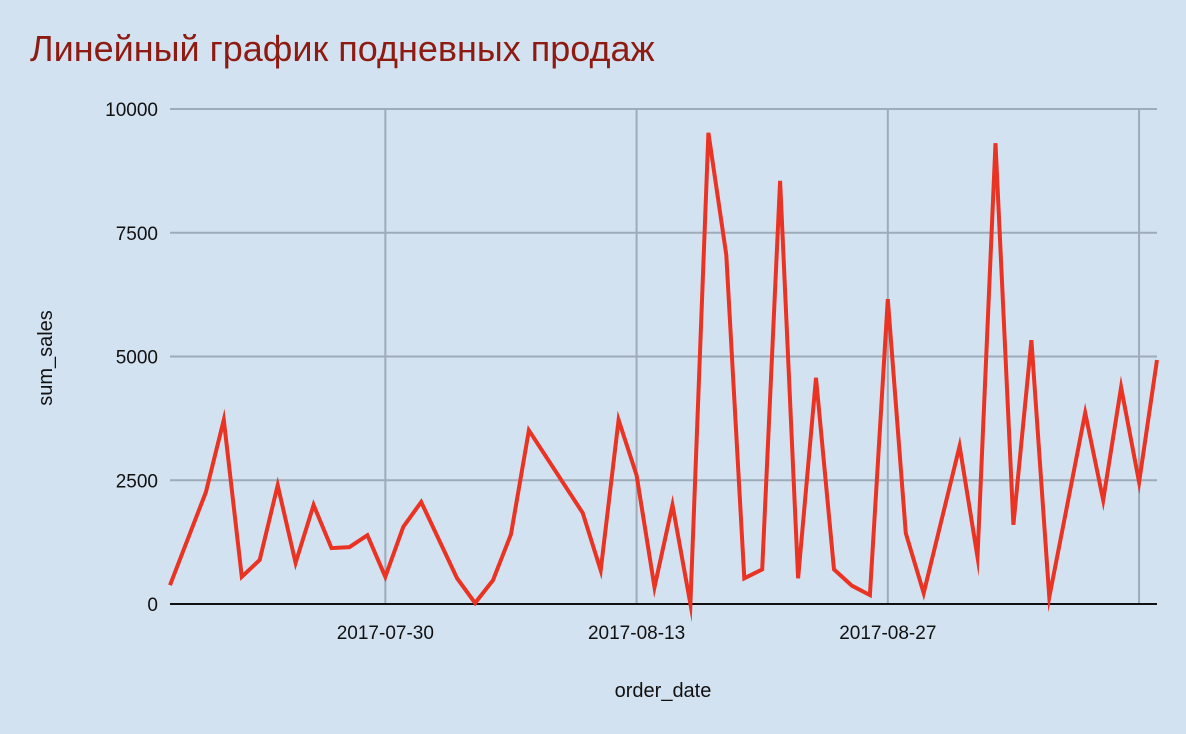  What do you see at coordinates (137, 358) in the screenshot?
I see `y-tick-label: 5000` at bounding box center [137, 358].